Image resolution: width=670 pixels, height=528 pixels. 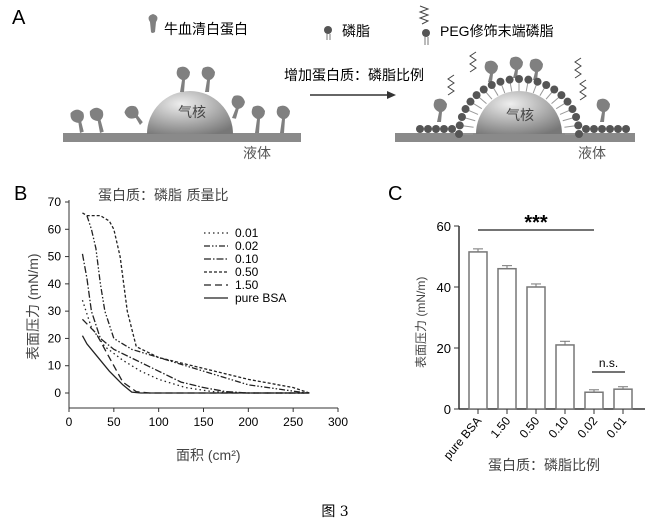 What do you see at coordinates (338, 422) in the screenshot?
I see `x-tick-label: 300` at bounding box center [338, 422].